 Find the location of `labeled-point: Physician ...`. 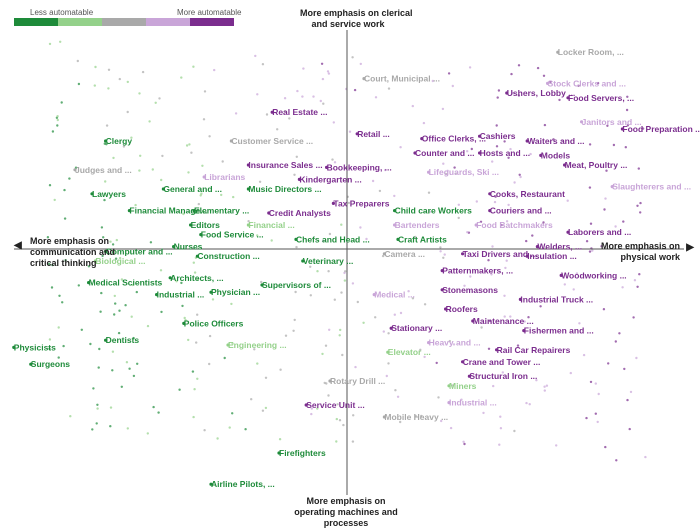

labeled-point: Physician ... is located at coordinates (234, 292).